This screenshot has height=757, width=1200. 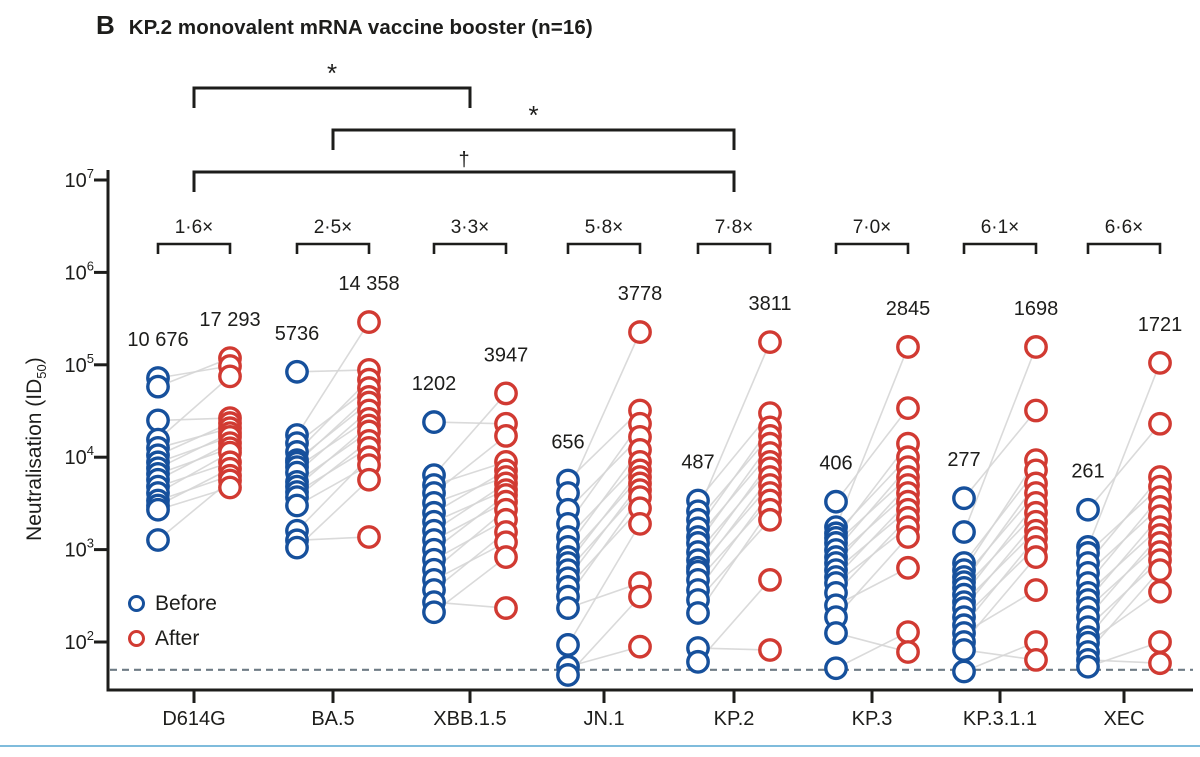 What do you see at coordinates (193, 719) in the screenshot?
I see `x-tick-label: D614G` at bounding box center [193, 719].